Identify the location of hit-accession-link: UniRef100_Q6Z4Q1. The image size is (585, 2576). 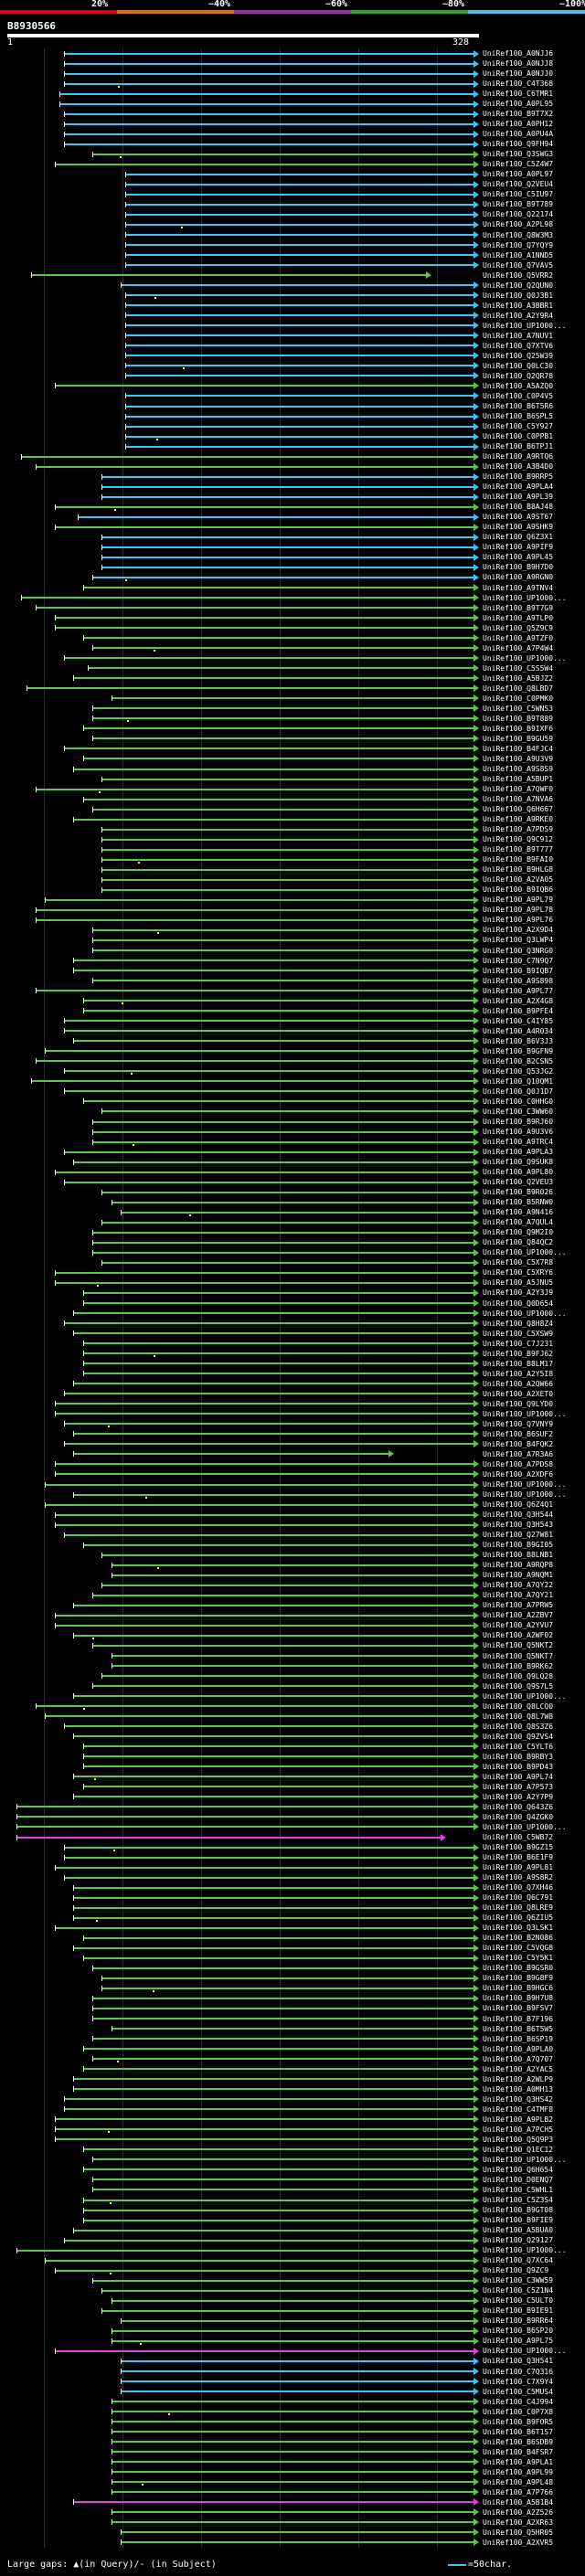
(518, 1505).